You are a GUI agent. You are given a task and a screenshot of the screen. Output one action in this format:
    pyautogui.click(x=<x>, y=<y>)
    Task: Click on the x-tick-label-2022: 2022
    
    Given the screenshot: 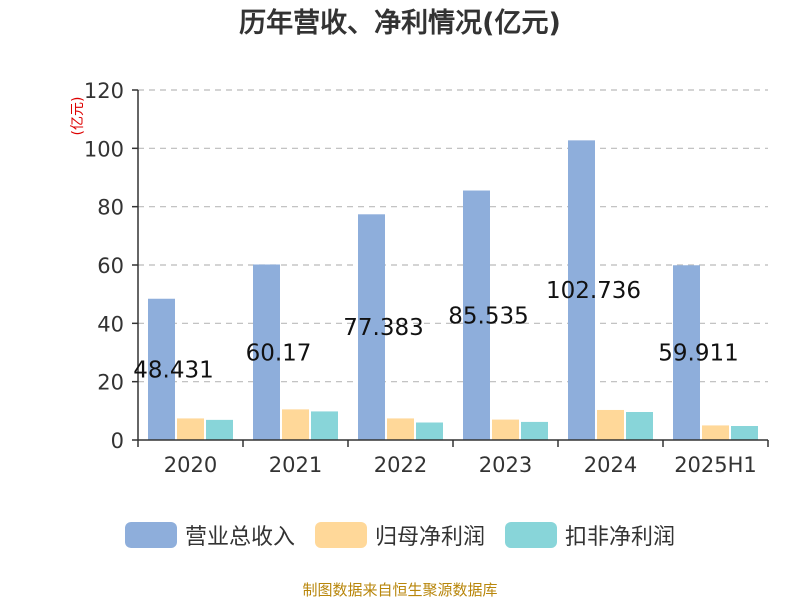 What is the action you would take?
    pyautogui.click(x=400, y=465)
    